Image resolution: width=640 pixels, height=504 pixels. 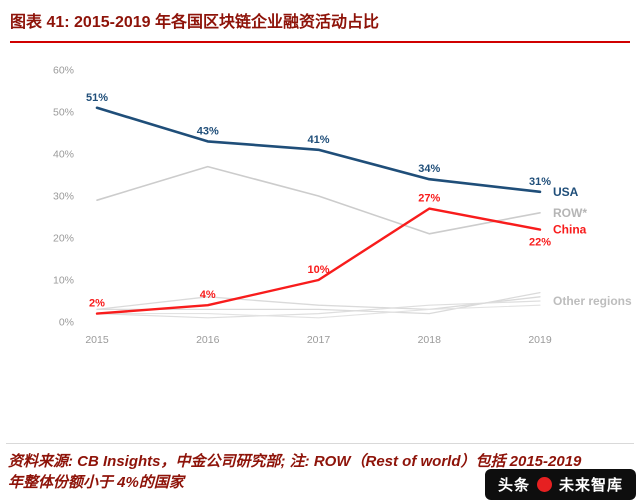 I want to click on figure-header: 图表 41: 2015-2019 年各国区块链企业融资活动占比, so click(x=320, y=21).